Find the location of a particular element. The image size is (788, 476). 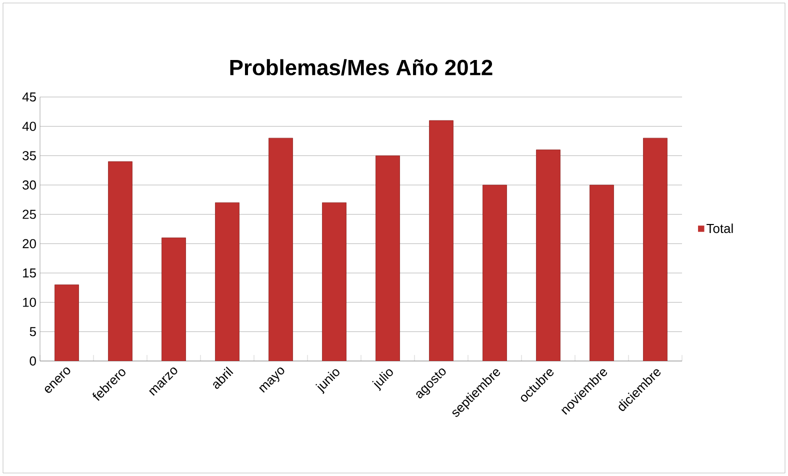

y-tick-label: 10 is located at coordinates (29, 302).